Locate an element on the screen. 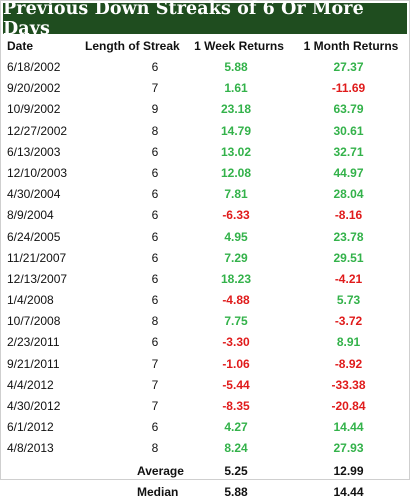 The image size is (417, 504). cell-week-return: 4.27 is located at coordinates (236, 427).